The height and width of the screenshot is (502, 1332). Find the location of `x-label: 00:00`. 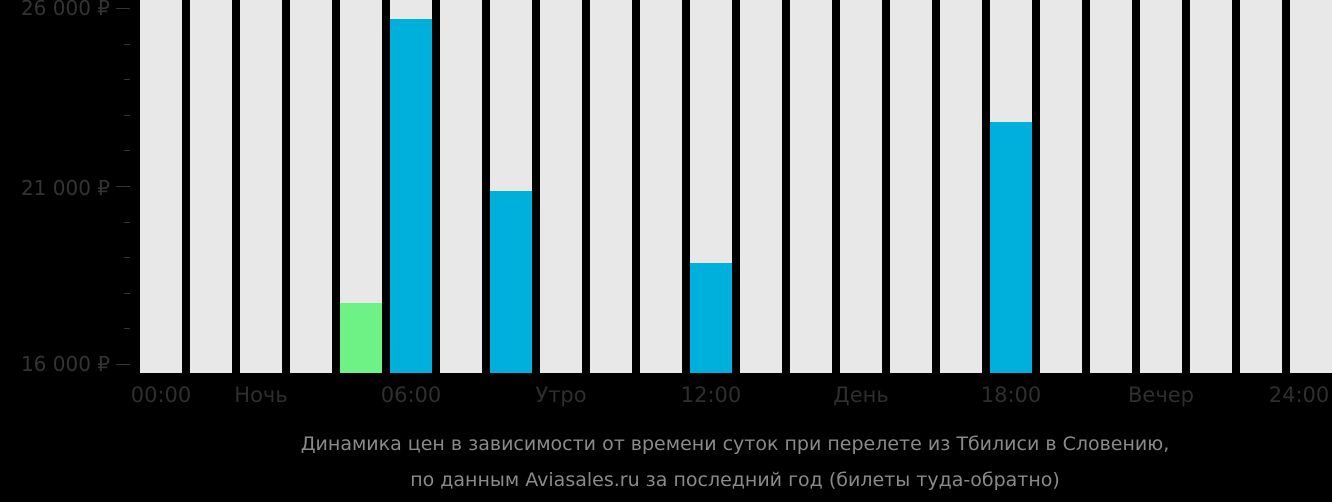

x-label: 00:00 is located at coordinates (161, 395).